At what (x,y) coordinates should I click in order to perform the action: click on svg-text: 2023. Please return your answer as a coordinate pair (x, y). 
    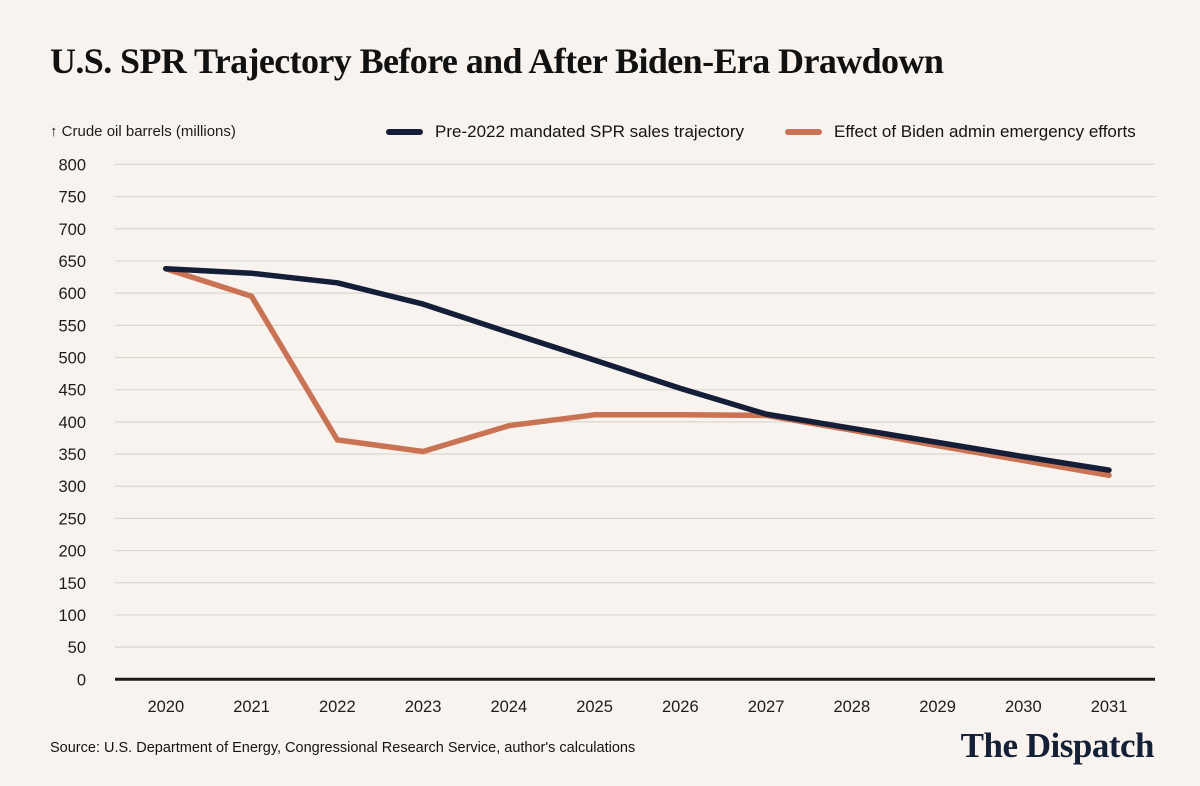
    Looking at the image, I should click on (423, 707).